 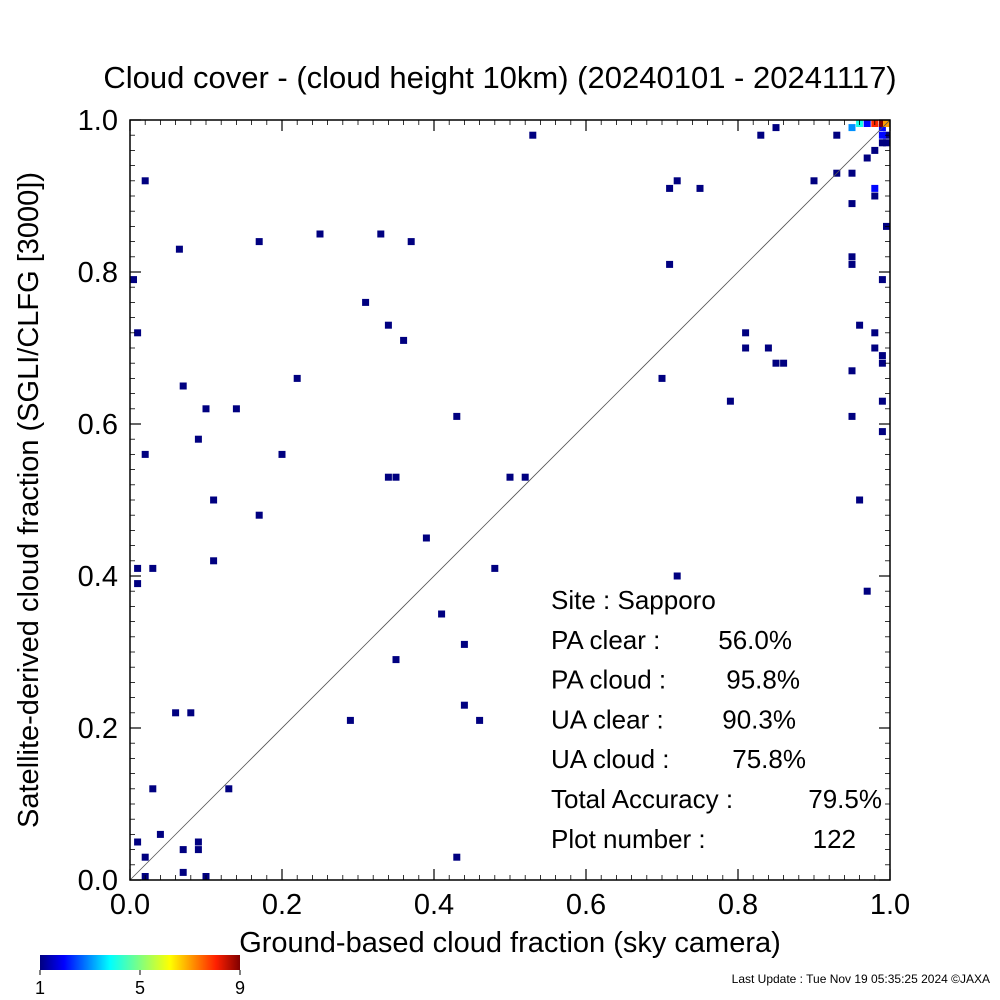 What do you see at coordinates (769, 759) in the screenshot?
I see `stat-value: 75.8%` at bounding box center [769, 759].